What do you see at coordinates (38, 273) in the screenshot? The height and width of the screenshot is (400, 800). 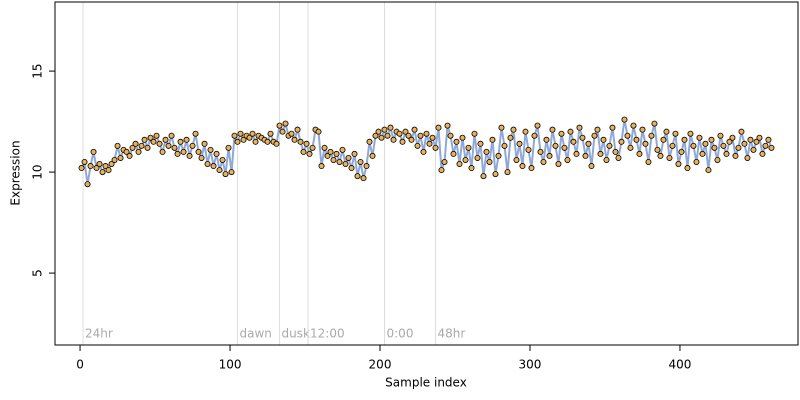 I see `y-tick-label: 5` at bounding box center [38, 273].